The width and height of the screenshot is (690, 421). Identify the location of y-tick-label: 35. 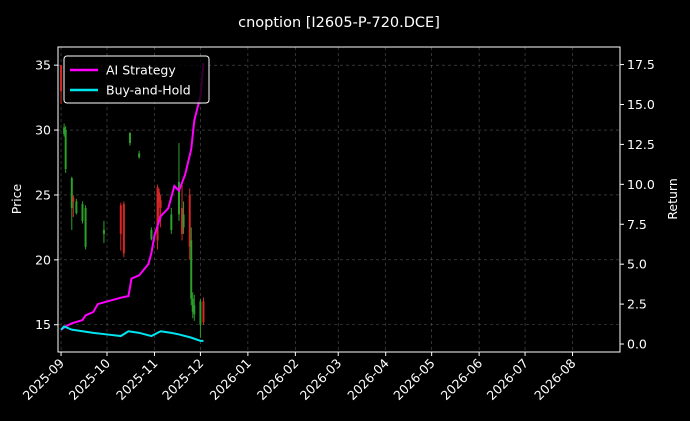
(43, 65).